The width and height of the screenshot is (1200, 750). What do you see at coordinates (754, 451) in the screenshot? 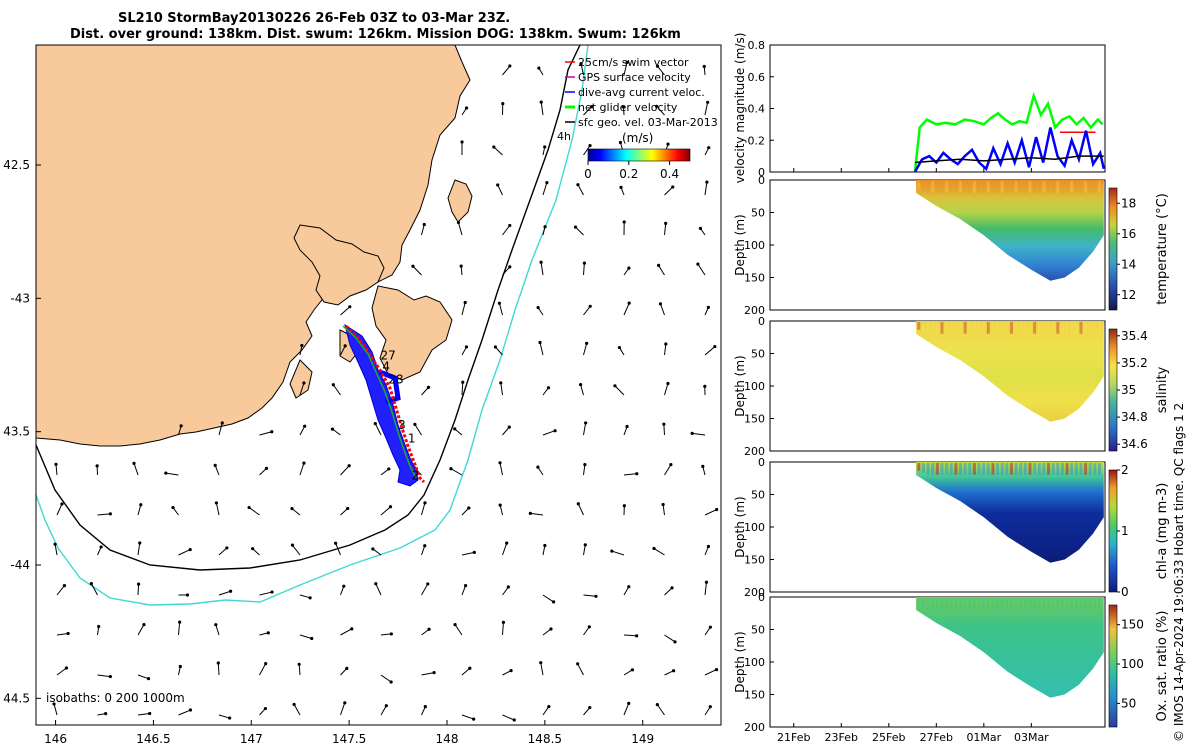
I see `depth-ytick-label: 200` at bounding box center [754, 451].